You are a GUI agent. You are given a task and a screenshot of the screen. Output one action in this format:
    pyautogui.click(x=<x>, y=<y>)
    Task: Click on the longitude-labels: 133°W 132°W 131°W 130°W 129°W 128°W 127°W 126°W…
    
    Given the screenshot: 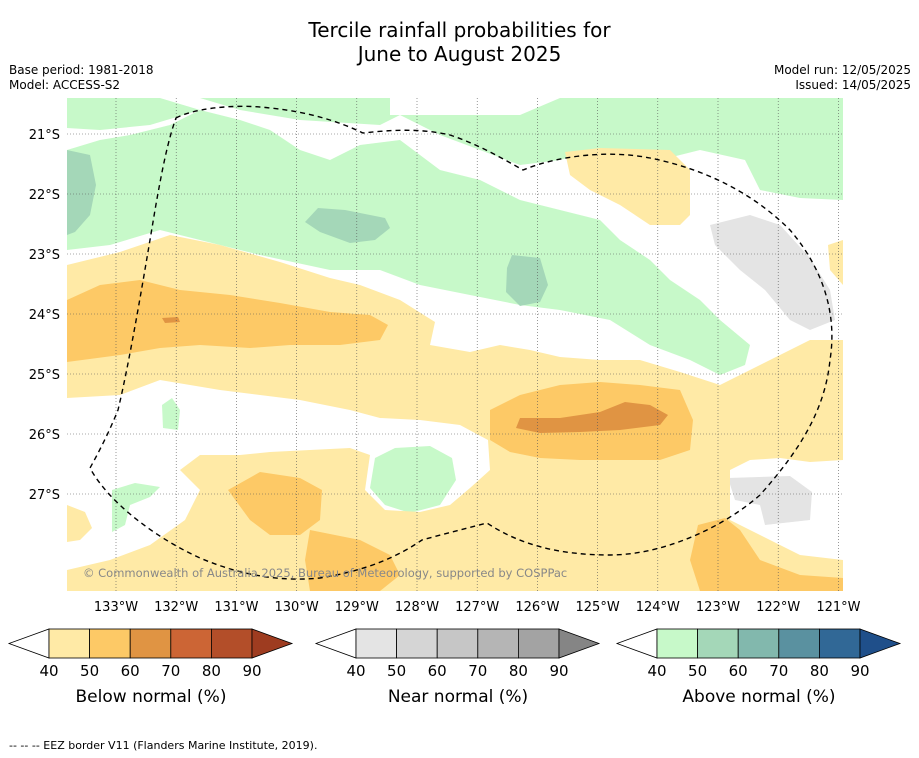 What is the action you would take?
    pyautogui.click(x=477, y=607)
    